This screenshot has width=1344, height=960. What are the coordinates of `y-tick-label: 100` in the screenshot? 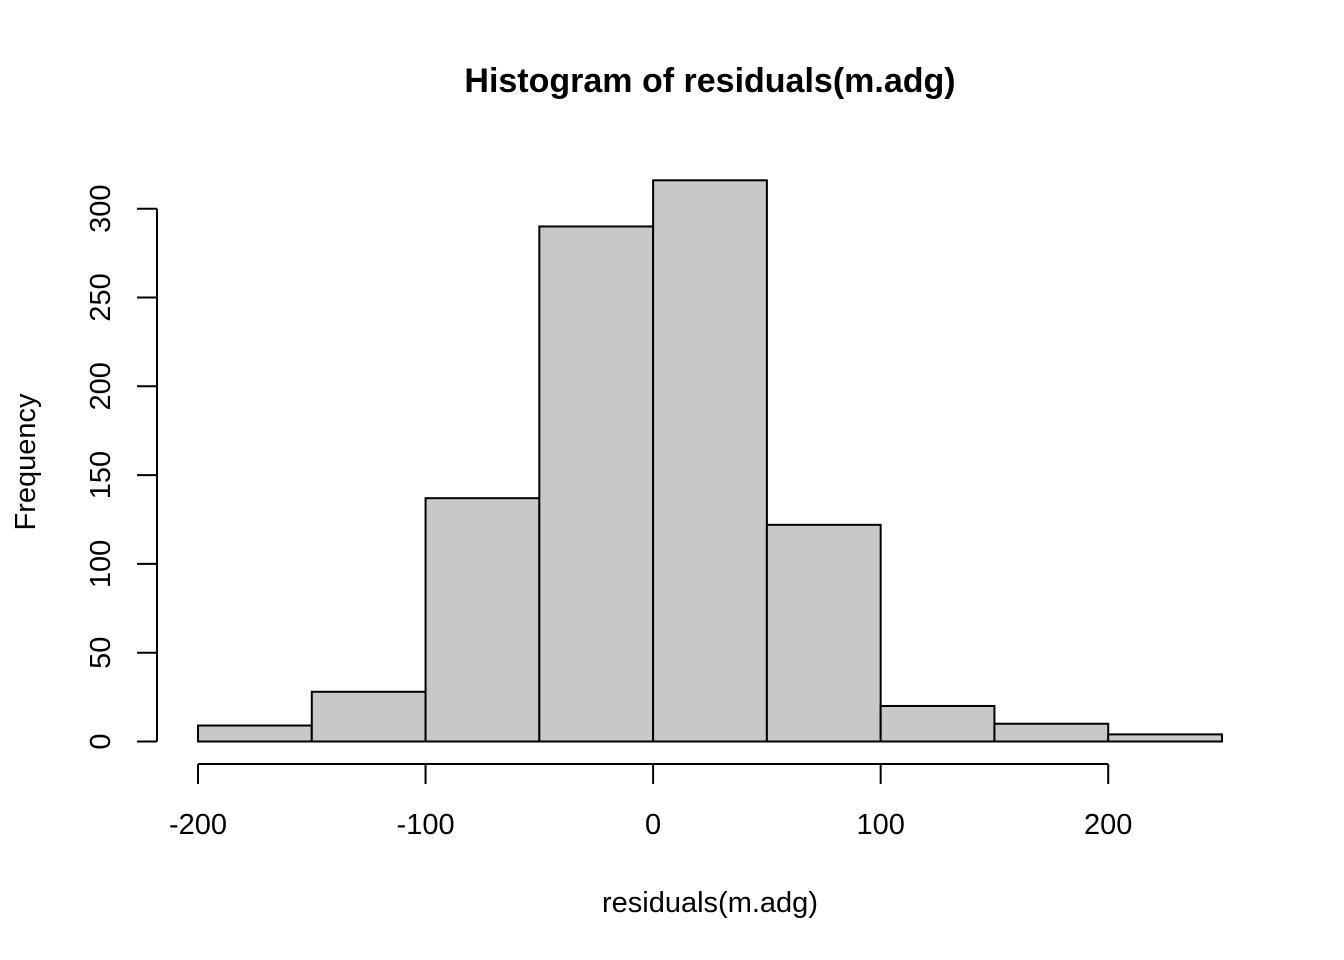 It's located at (101, 564).